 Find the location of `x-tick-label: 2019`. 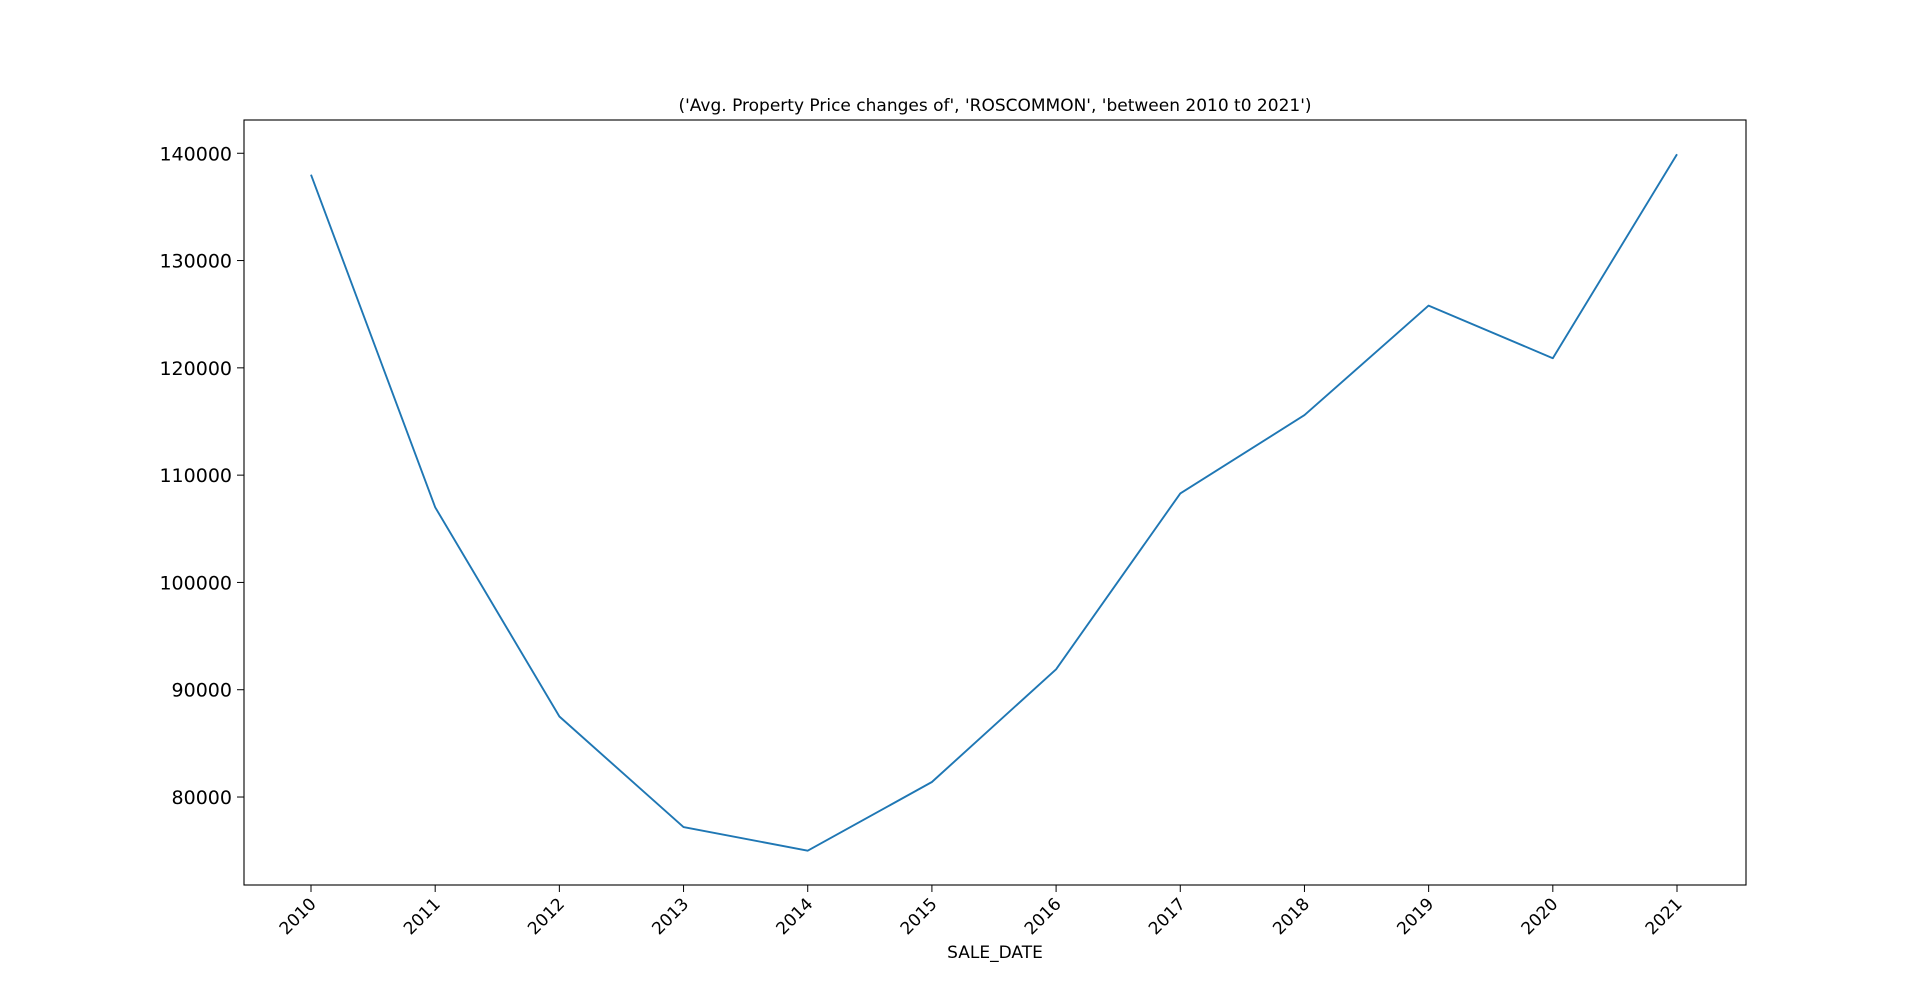

x-tick-label: 2019 is located at coordinates (1415, 916).